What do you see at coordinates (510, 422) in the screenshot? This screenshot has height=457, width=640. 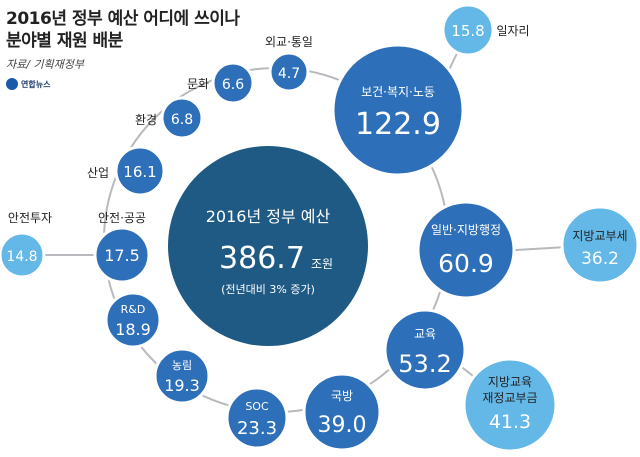 I see `node-local-edu-value: 41.3` at bounding box center [510, 422].